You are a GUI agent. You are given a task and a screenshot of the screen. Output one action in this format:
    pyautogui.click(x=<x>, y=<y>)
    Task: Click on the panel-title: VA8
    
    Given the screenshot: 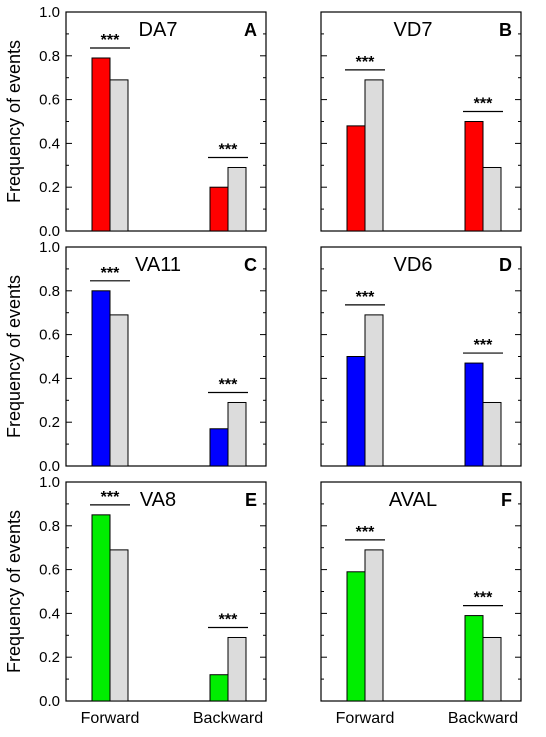 What is the action you would take?
    pyautogui.click(x=158, y=500)
    